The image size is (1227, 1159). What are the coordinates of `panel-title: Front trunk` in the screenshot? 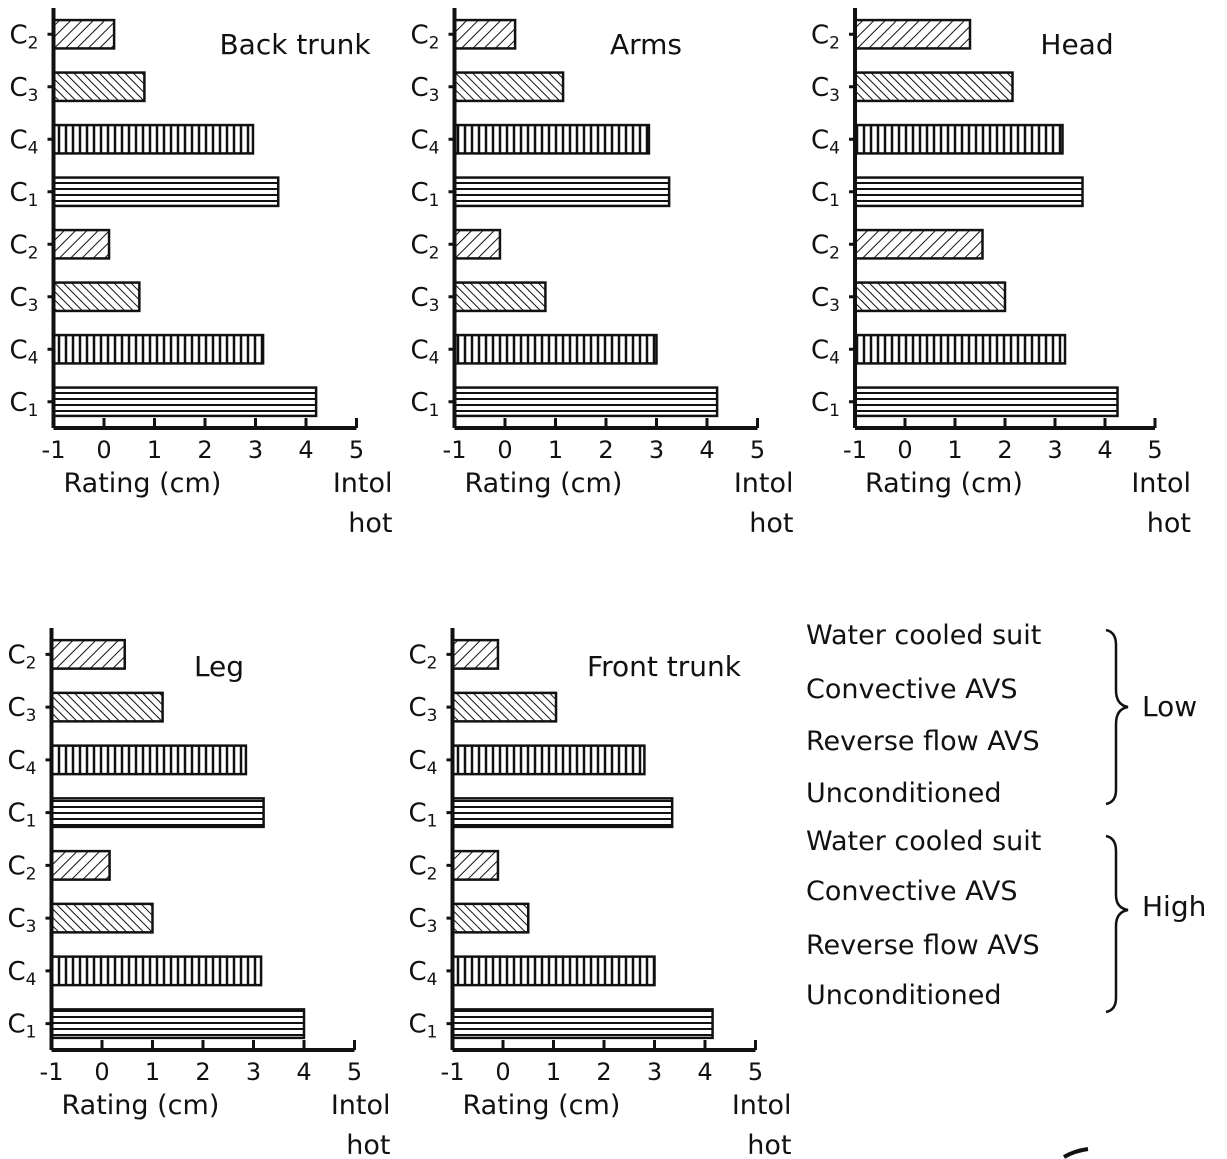 It's located at (664, 666).